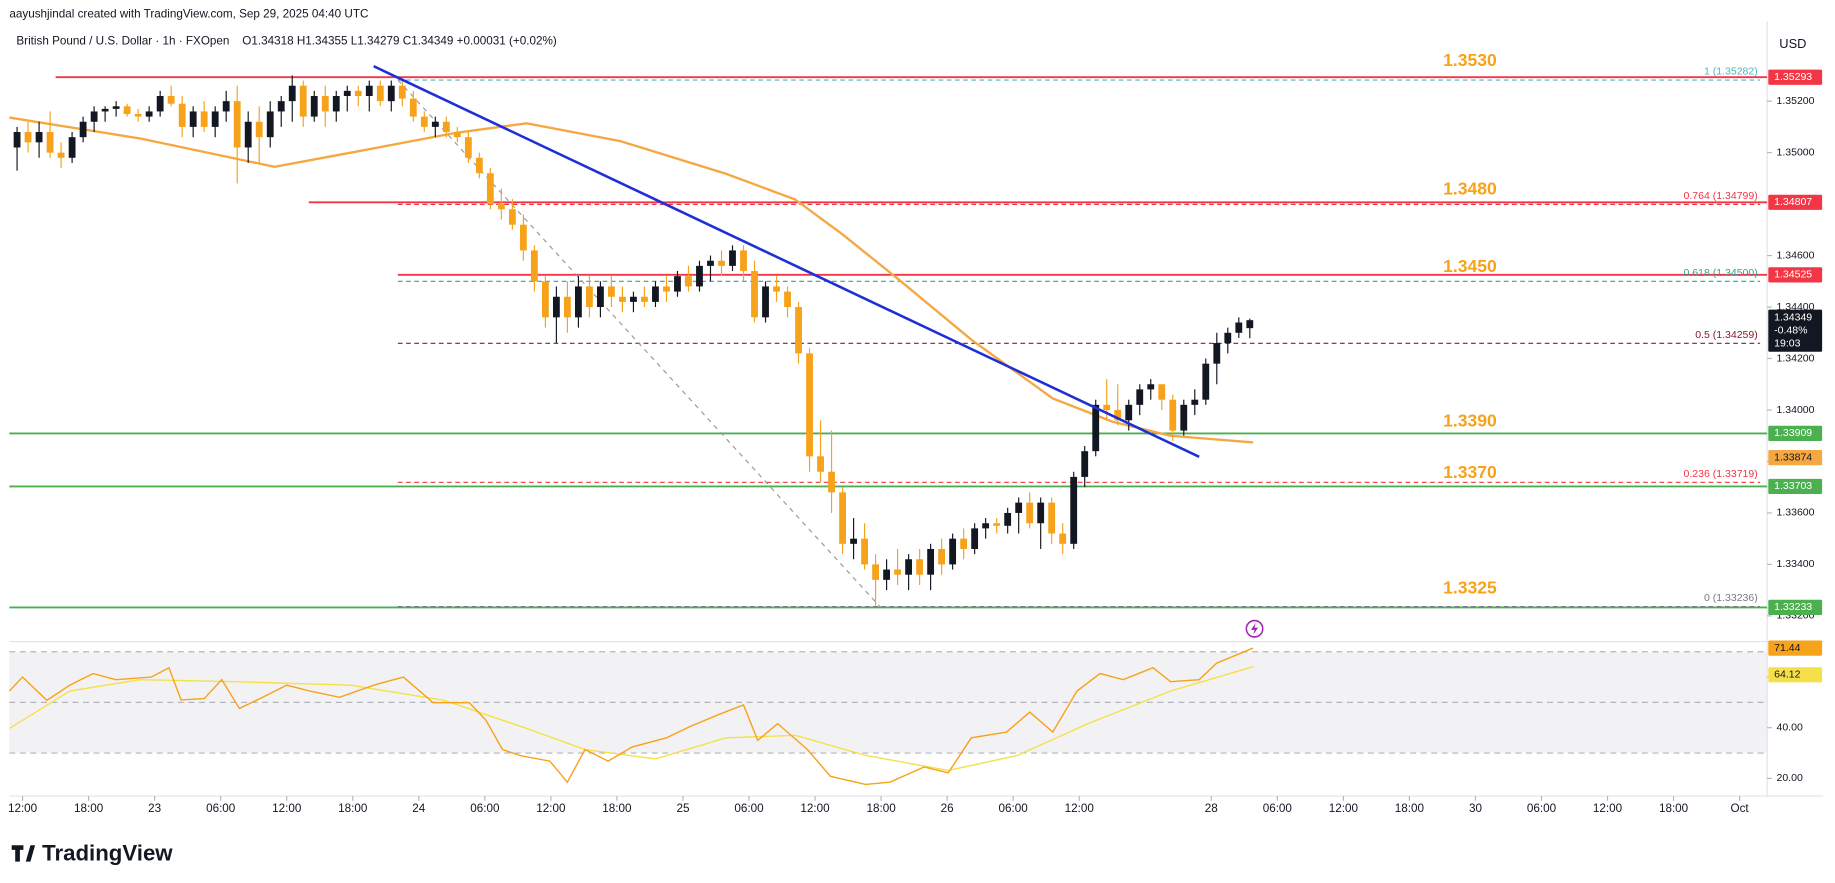 This screenshot has width=1835, height=883. Describe the element at coordinates (1795, 358) in the screenshot. I see `y-tick-label: 1.34200` at that location.